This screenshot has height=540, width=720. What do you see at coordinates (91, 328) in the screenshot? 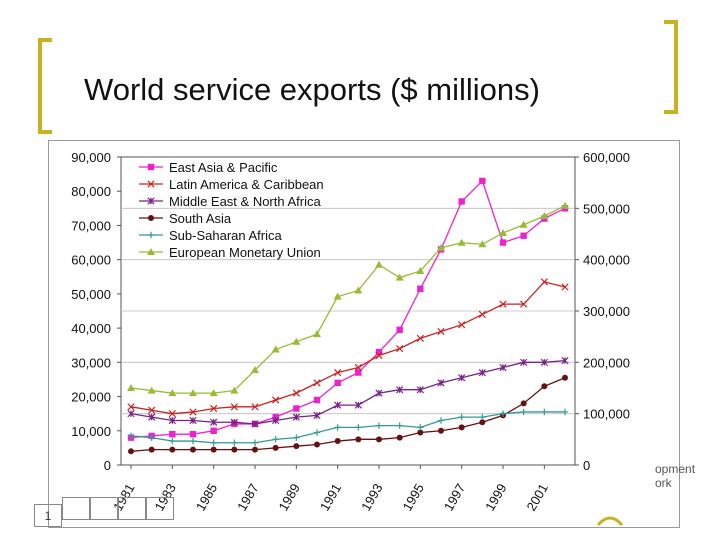
I see `y-left-tick-label: 40,000` at bounding box center [91, 328].